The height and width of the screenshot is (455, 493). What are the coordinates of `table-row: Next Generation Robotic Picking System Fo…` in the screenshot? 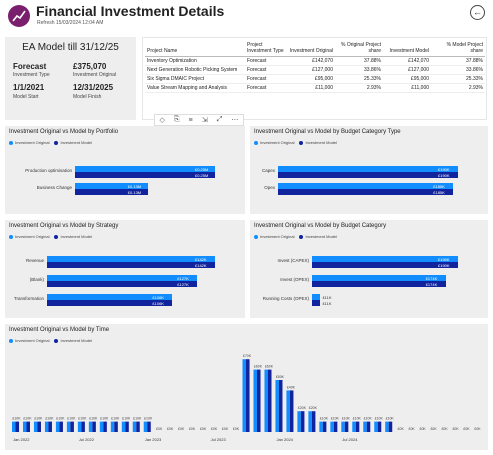 It's located at (315, 70).